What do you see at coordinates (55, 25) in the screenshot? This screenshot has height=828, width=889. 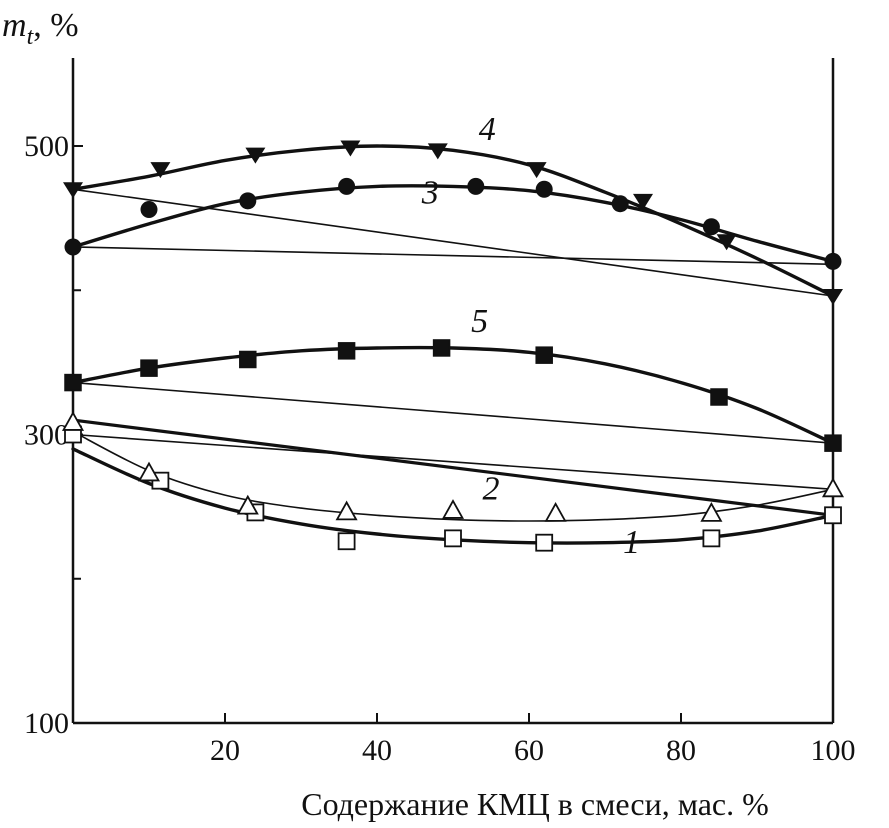 I see `y-axis-title-suffix: , %` at bounding box center [55, 25].